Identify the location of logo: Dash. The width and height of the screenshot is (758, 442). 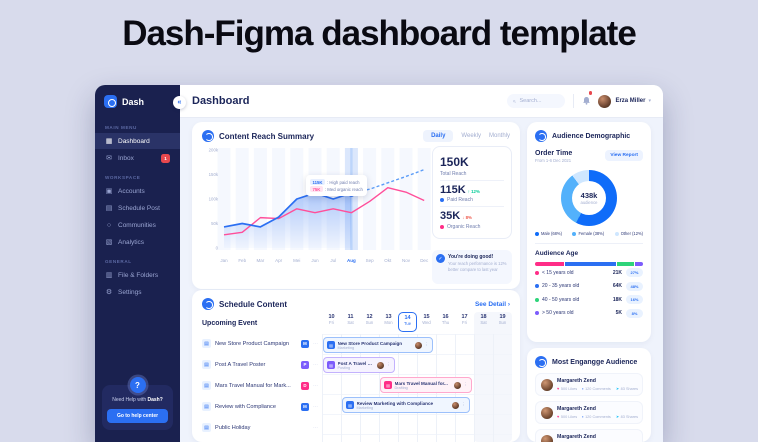
(137, 100).